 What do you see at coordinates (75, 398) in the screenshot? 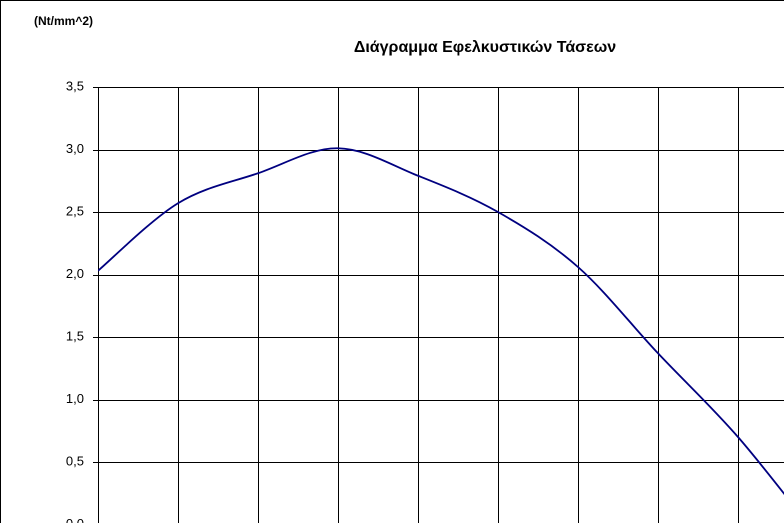
I see `y-tick-label: 1,0` at bounding box center [75, 398].